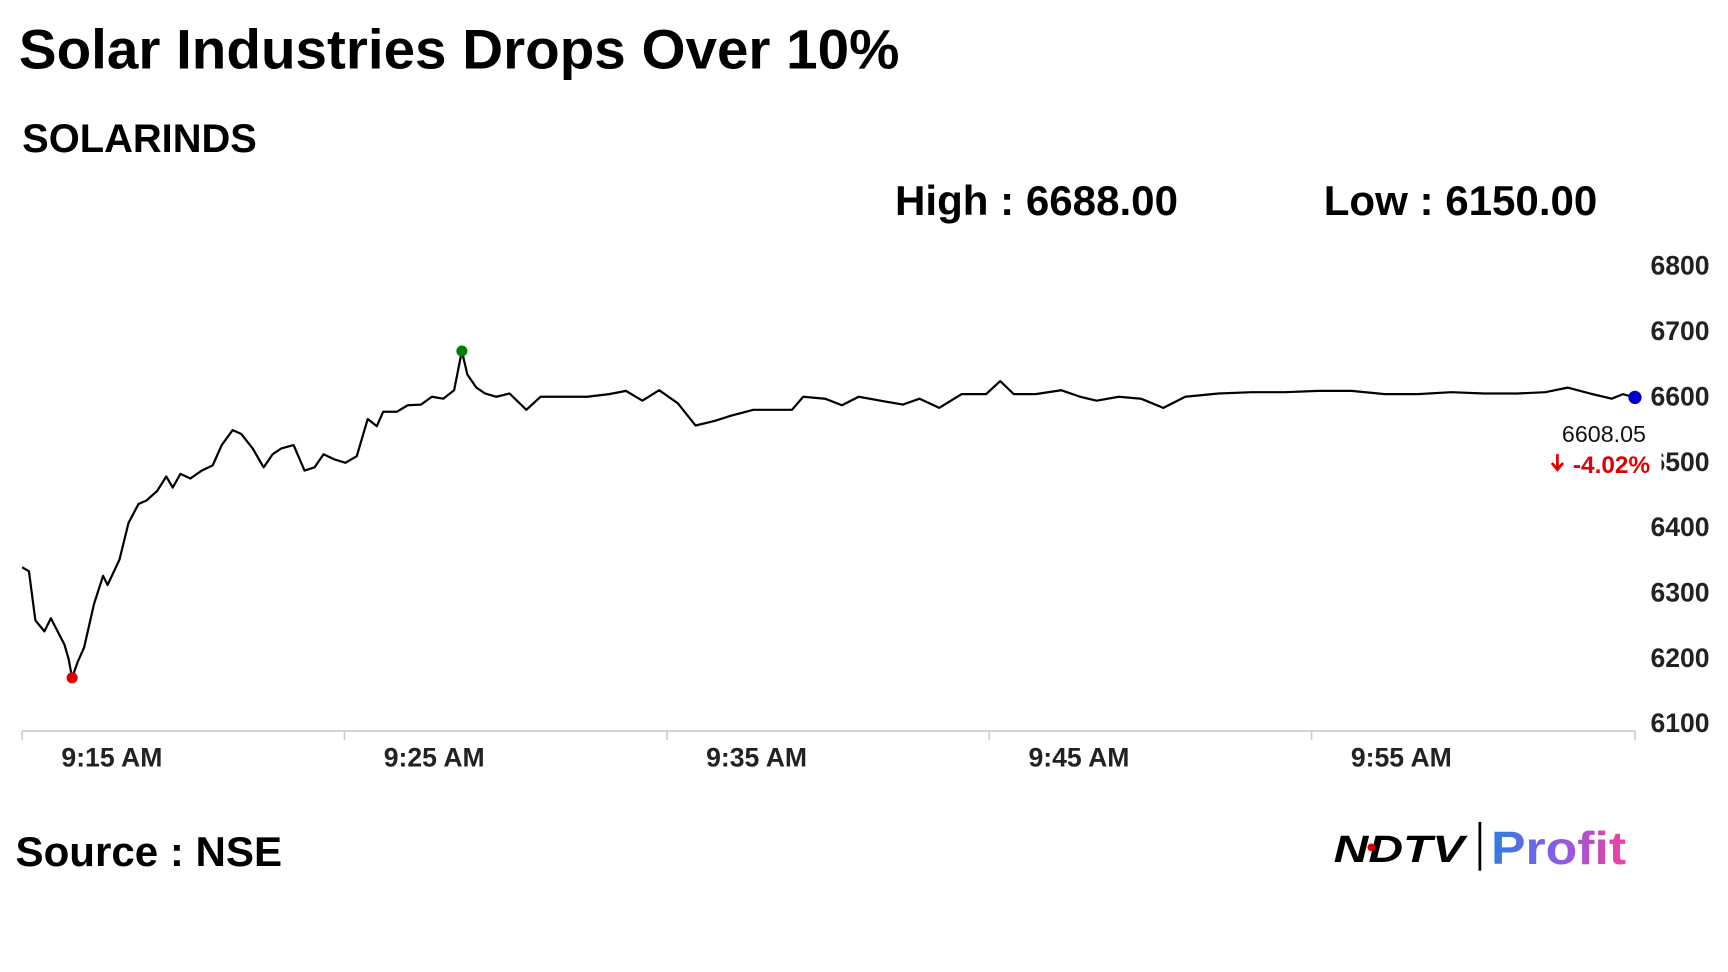  What do you see at coordinates (434, 758) in the screenshot?
I see `x-tick-label: 9:25 AM` at bounding box center [434, 758].